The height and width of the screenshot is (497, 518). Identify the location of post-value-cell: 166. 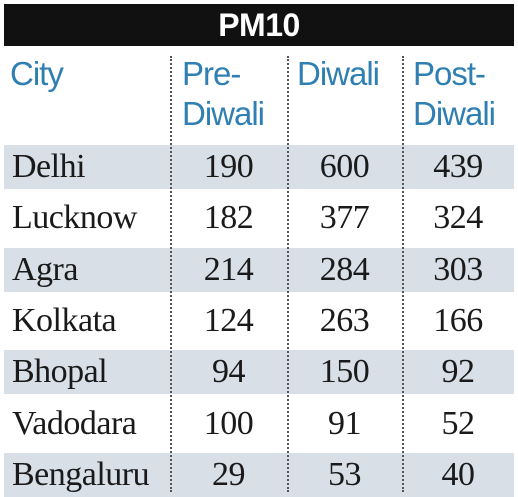
(458, 320).